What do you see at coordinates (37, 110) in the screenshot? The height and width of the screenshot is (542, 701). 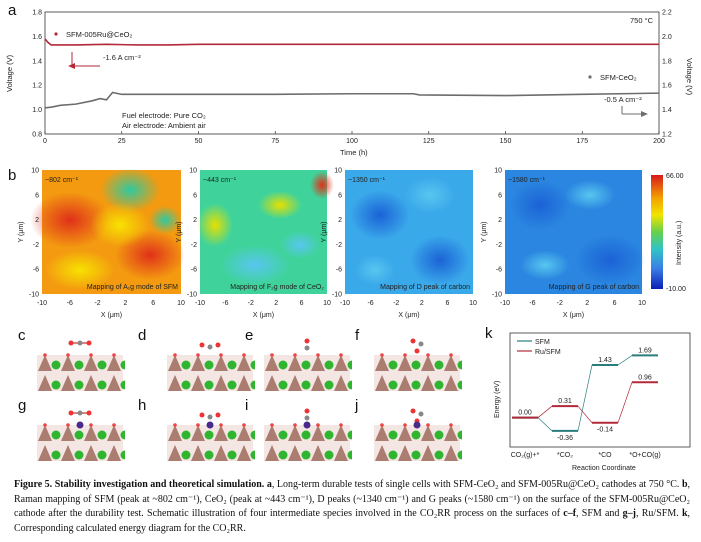 I see `y-tick-label-left: 1.0` at bounding box center [37, 110].